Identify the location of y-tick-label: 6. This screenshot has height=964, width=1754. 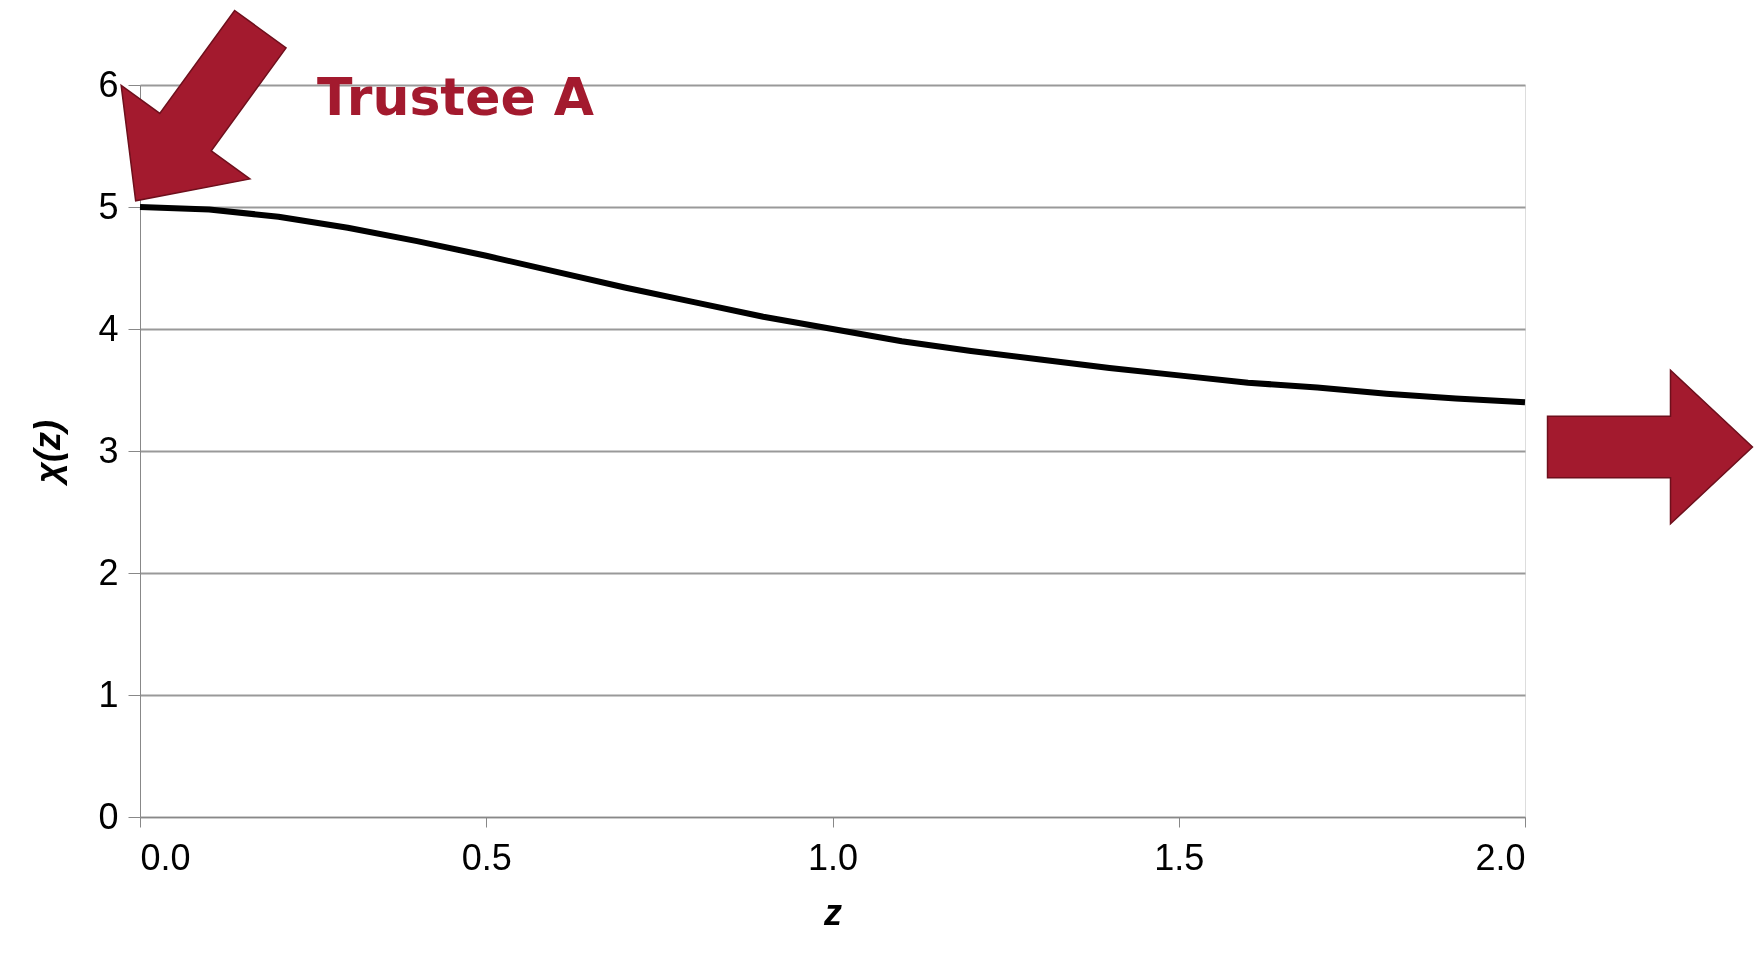
(108, 84).